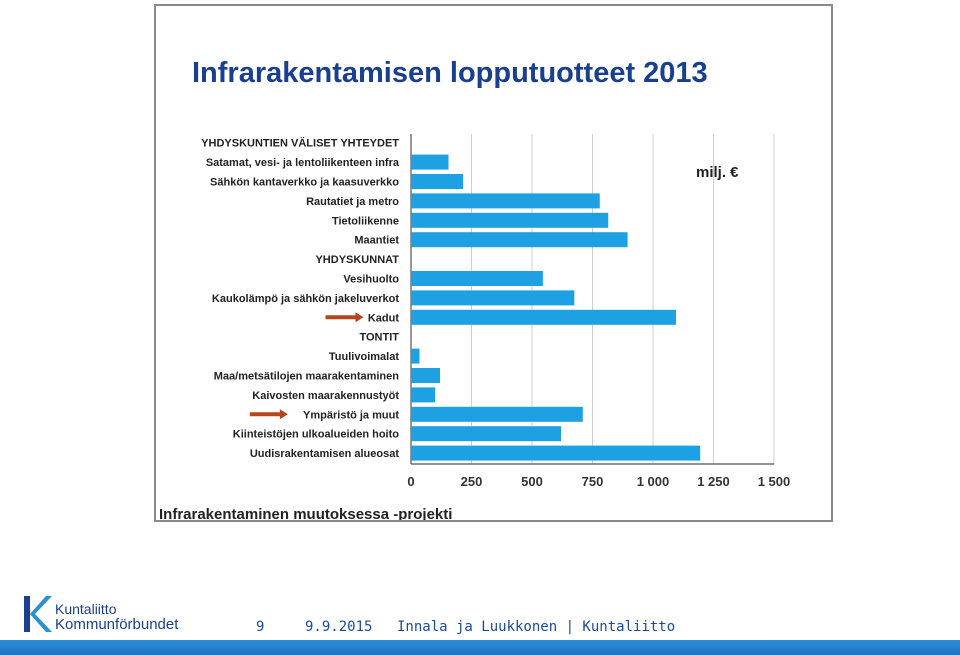 This screenshot has width=960, height=655. Describe the element at coordinates (536, 627) in the screenshot. I see `footer-authors: Innala ja Luukkonen | Kuntaliitto` at that location.